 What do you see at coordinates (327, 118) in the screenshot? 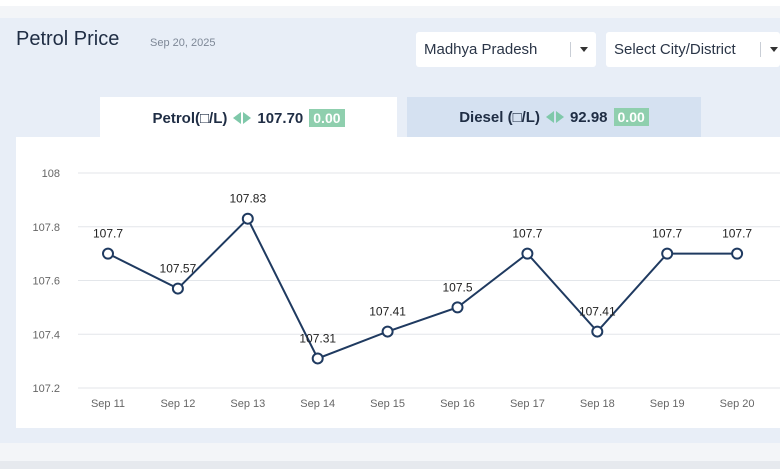
I see `petrol-change-badge: 0.00` at bounding box center [327, 118].